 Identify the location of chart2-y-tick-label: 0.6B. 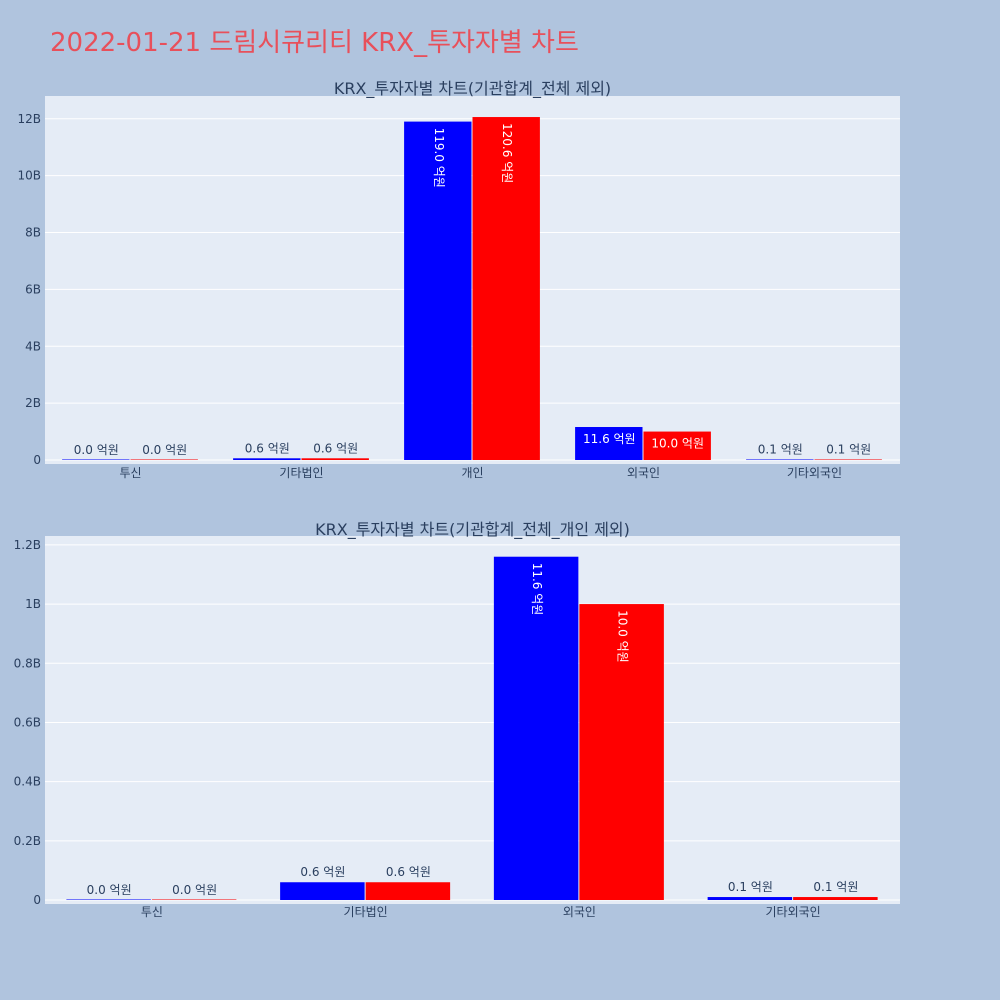
(27, 722).